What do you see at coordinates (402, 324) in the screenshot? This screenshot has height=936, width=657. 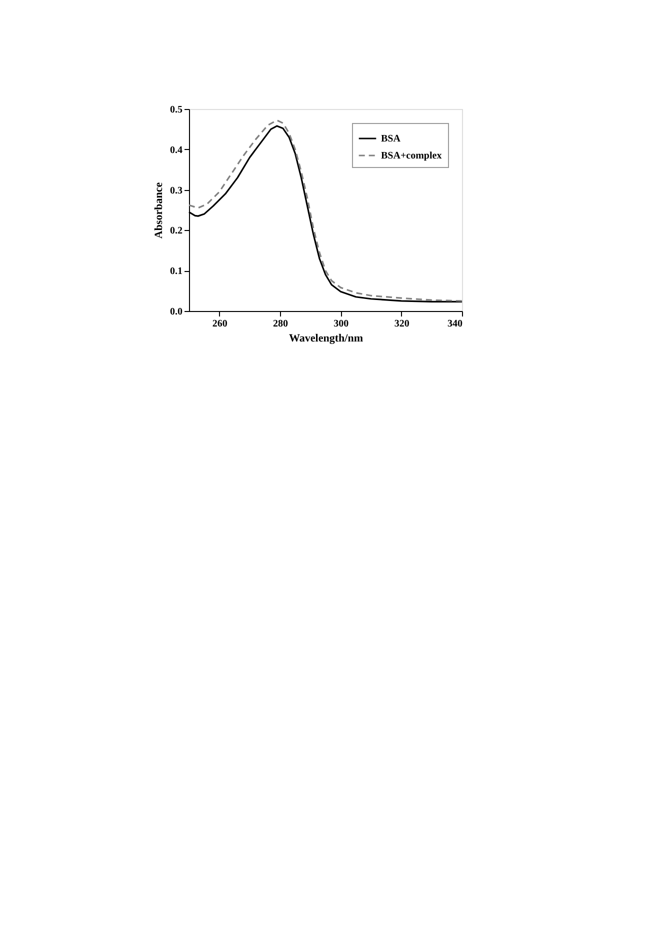 I see `x-tick-label: 320` at bounding box center [402, 324].